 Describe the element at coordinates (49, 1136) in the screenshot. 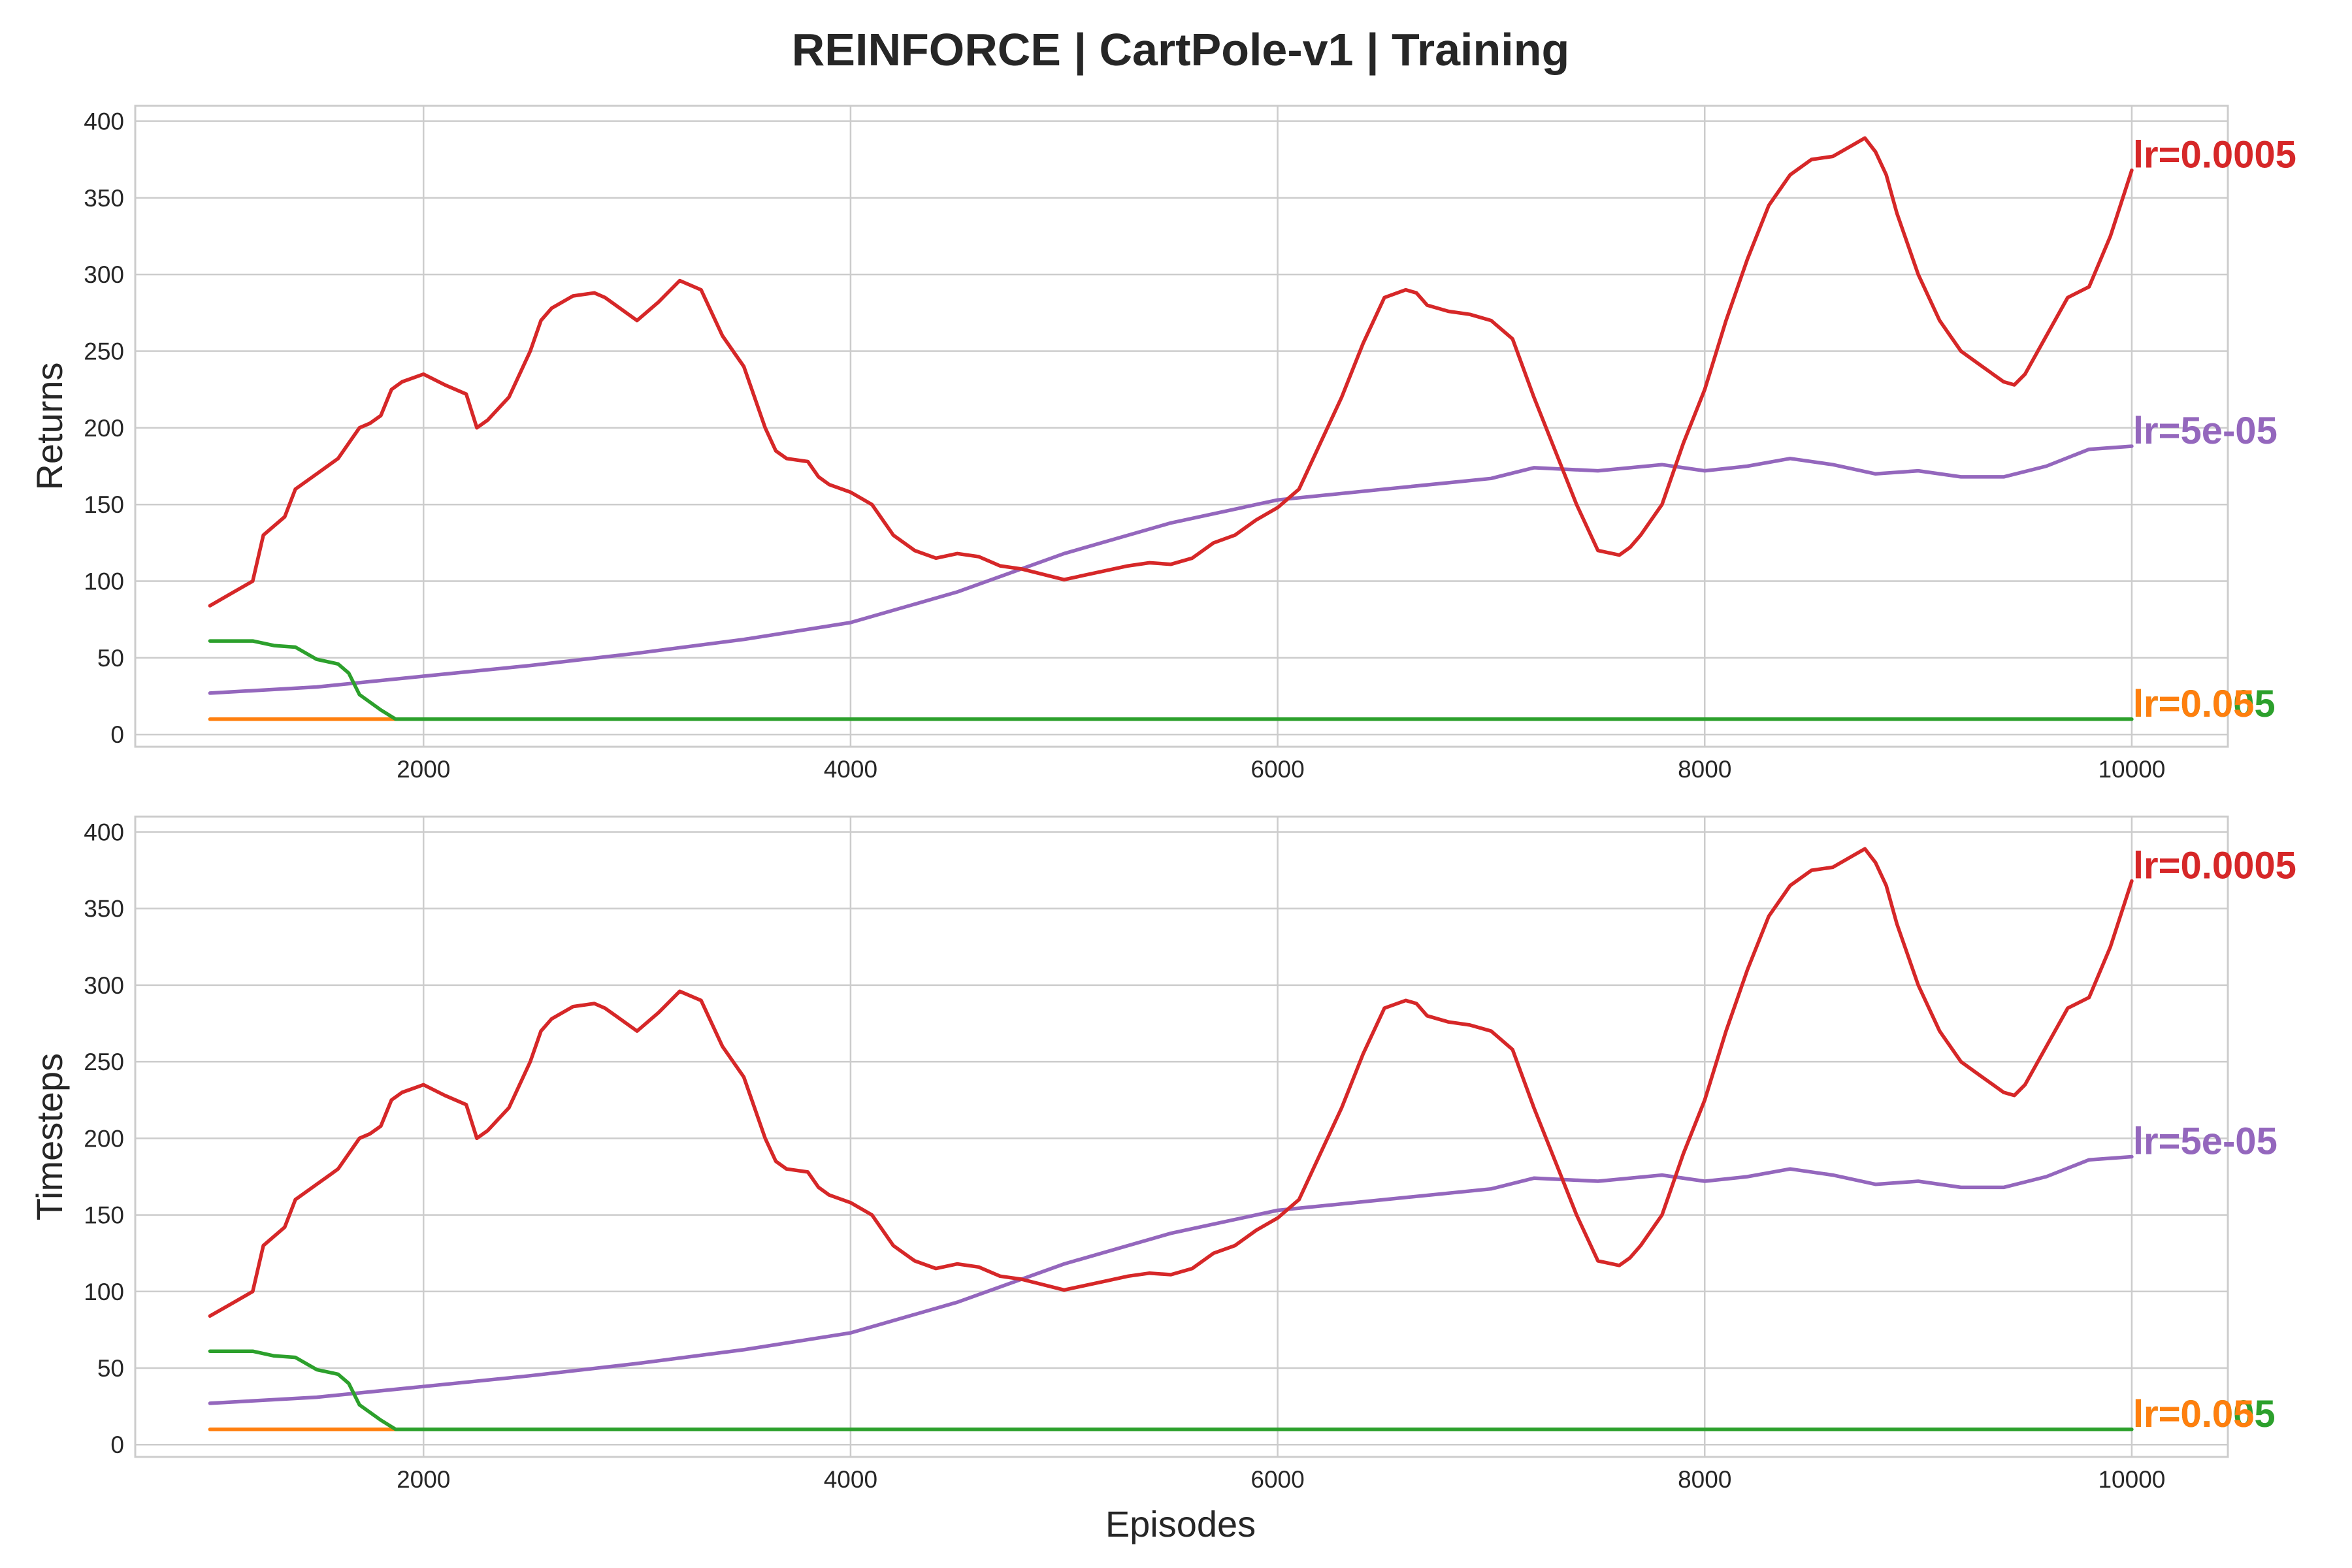

I see `y-axis-label: Timesteps` at that location.